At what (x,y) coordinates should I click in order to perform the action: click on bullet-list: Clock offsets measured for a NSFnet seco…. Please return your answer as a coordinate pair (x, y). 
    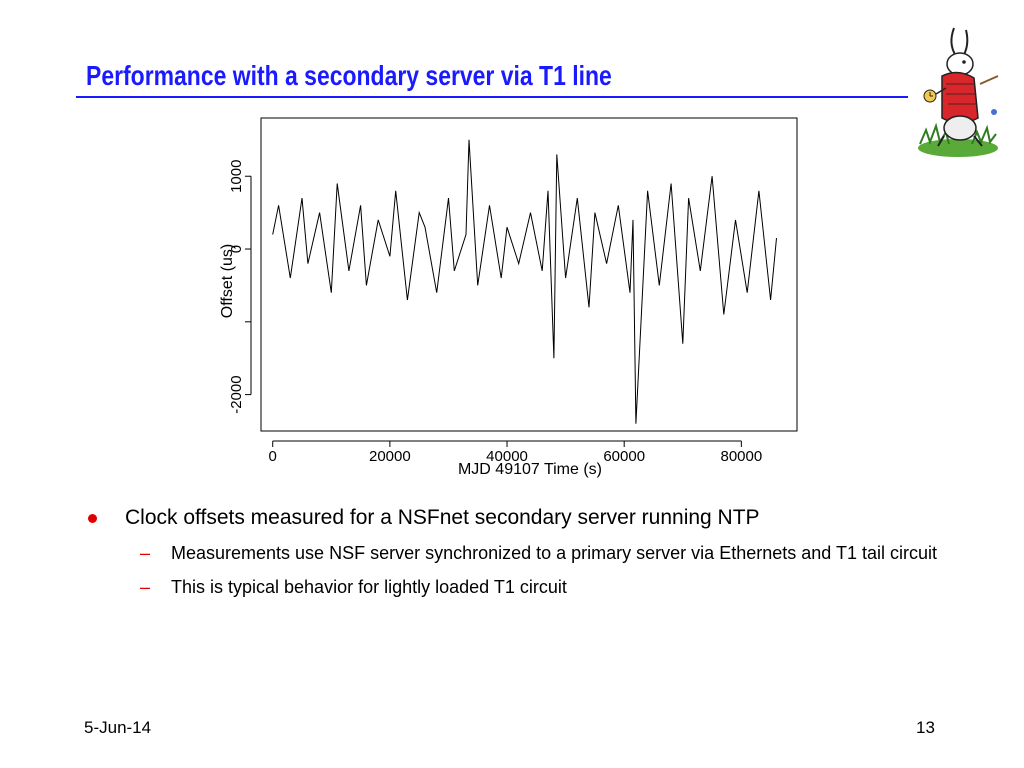
    Looking at the image, I should click on (518, 552).